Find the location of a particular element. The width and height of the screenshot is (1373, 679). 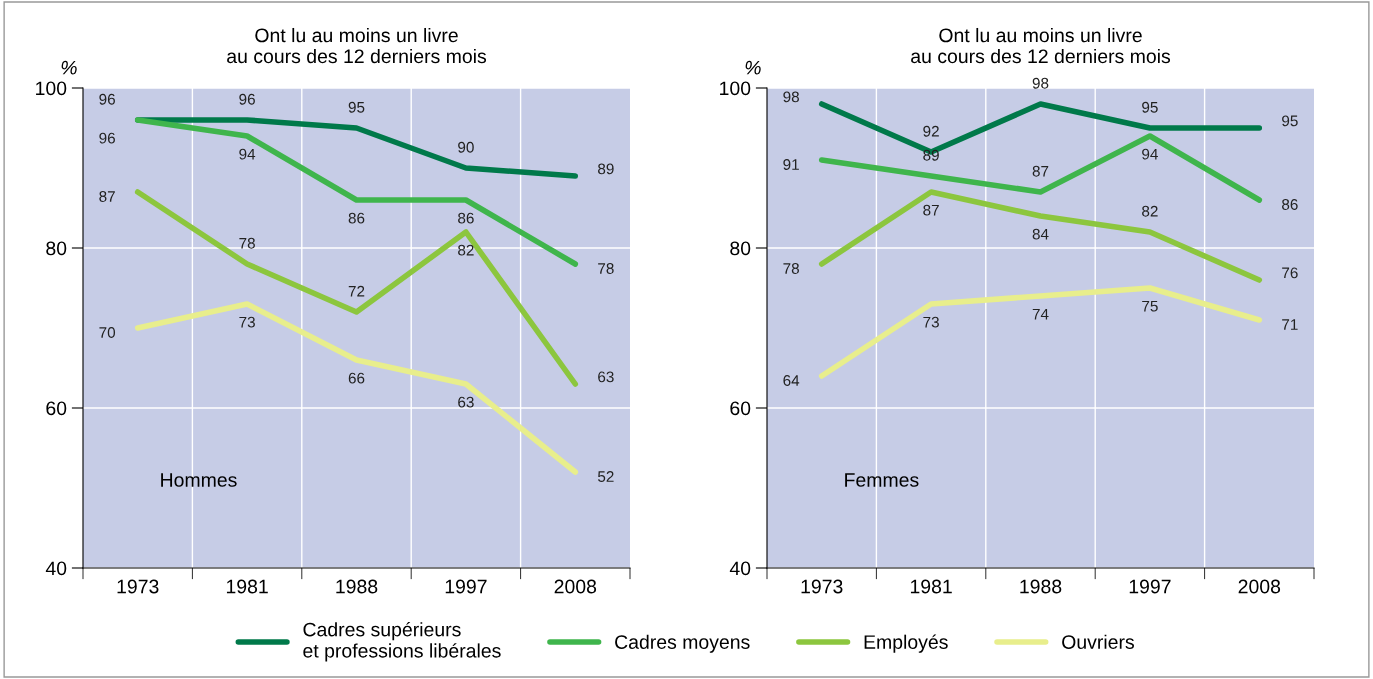

data-label: 72 is located at coordinates (356, 291).